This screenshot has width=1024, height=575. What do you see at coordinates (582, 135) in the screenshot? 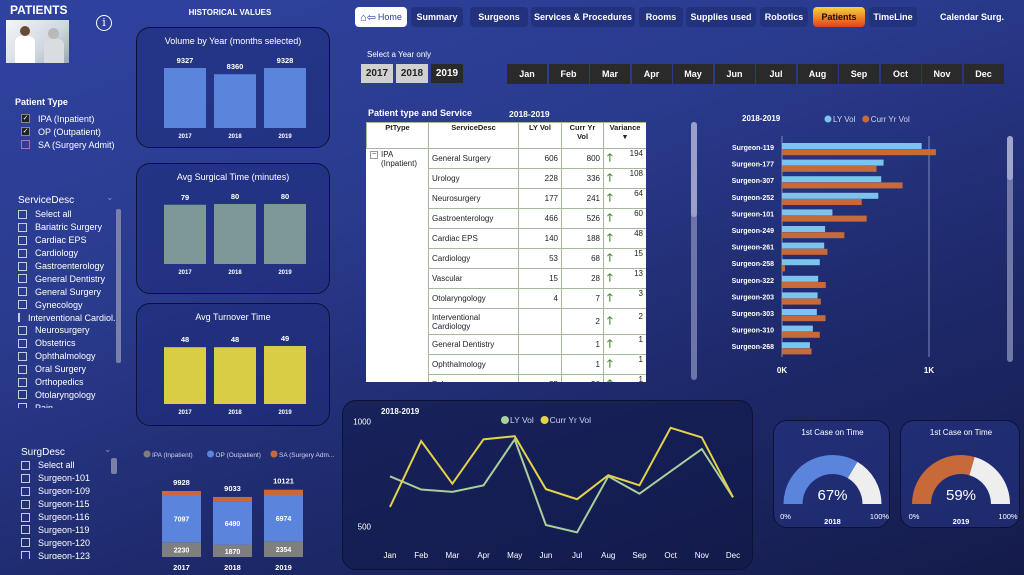
I see `column-header: Curr Yr Vol` at bounding box center [582, 135].